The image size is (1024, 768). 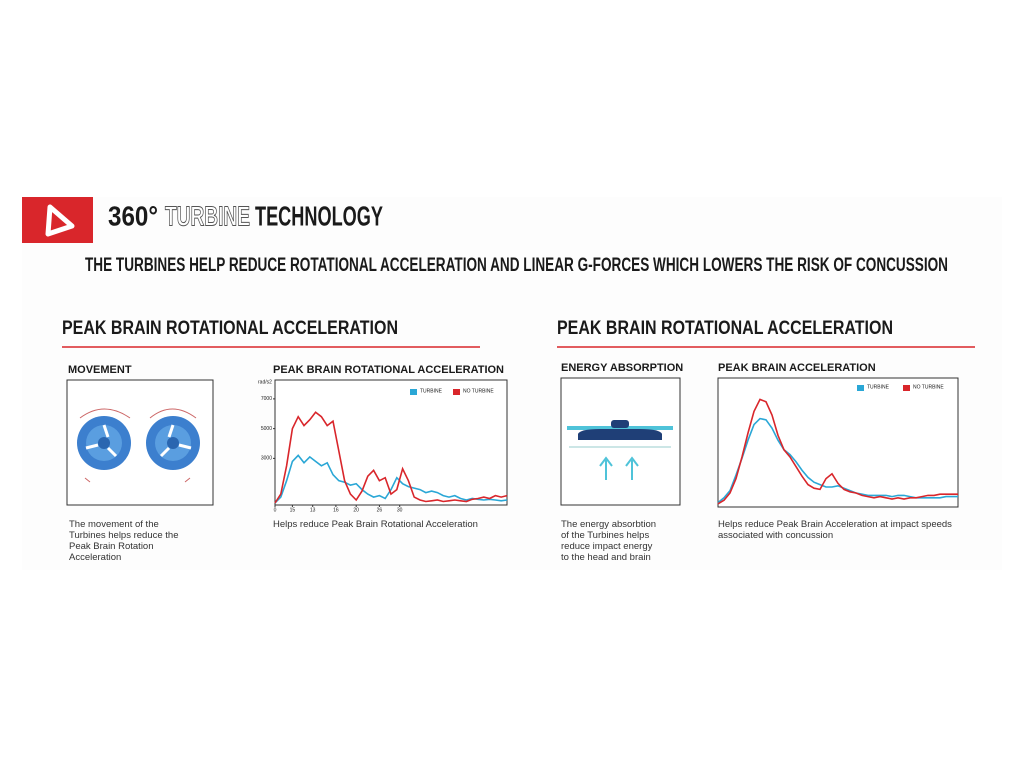 What do you see at coordinates (265, 382) in the screenshot?
I see `y-axis-label: rad/s2` at bounding box center [265, 382].